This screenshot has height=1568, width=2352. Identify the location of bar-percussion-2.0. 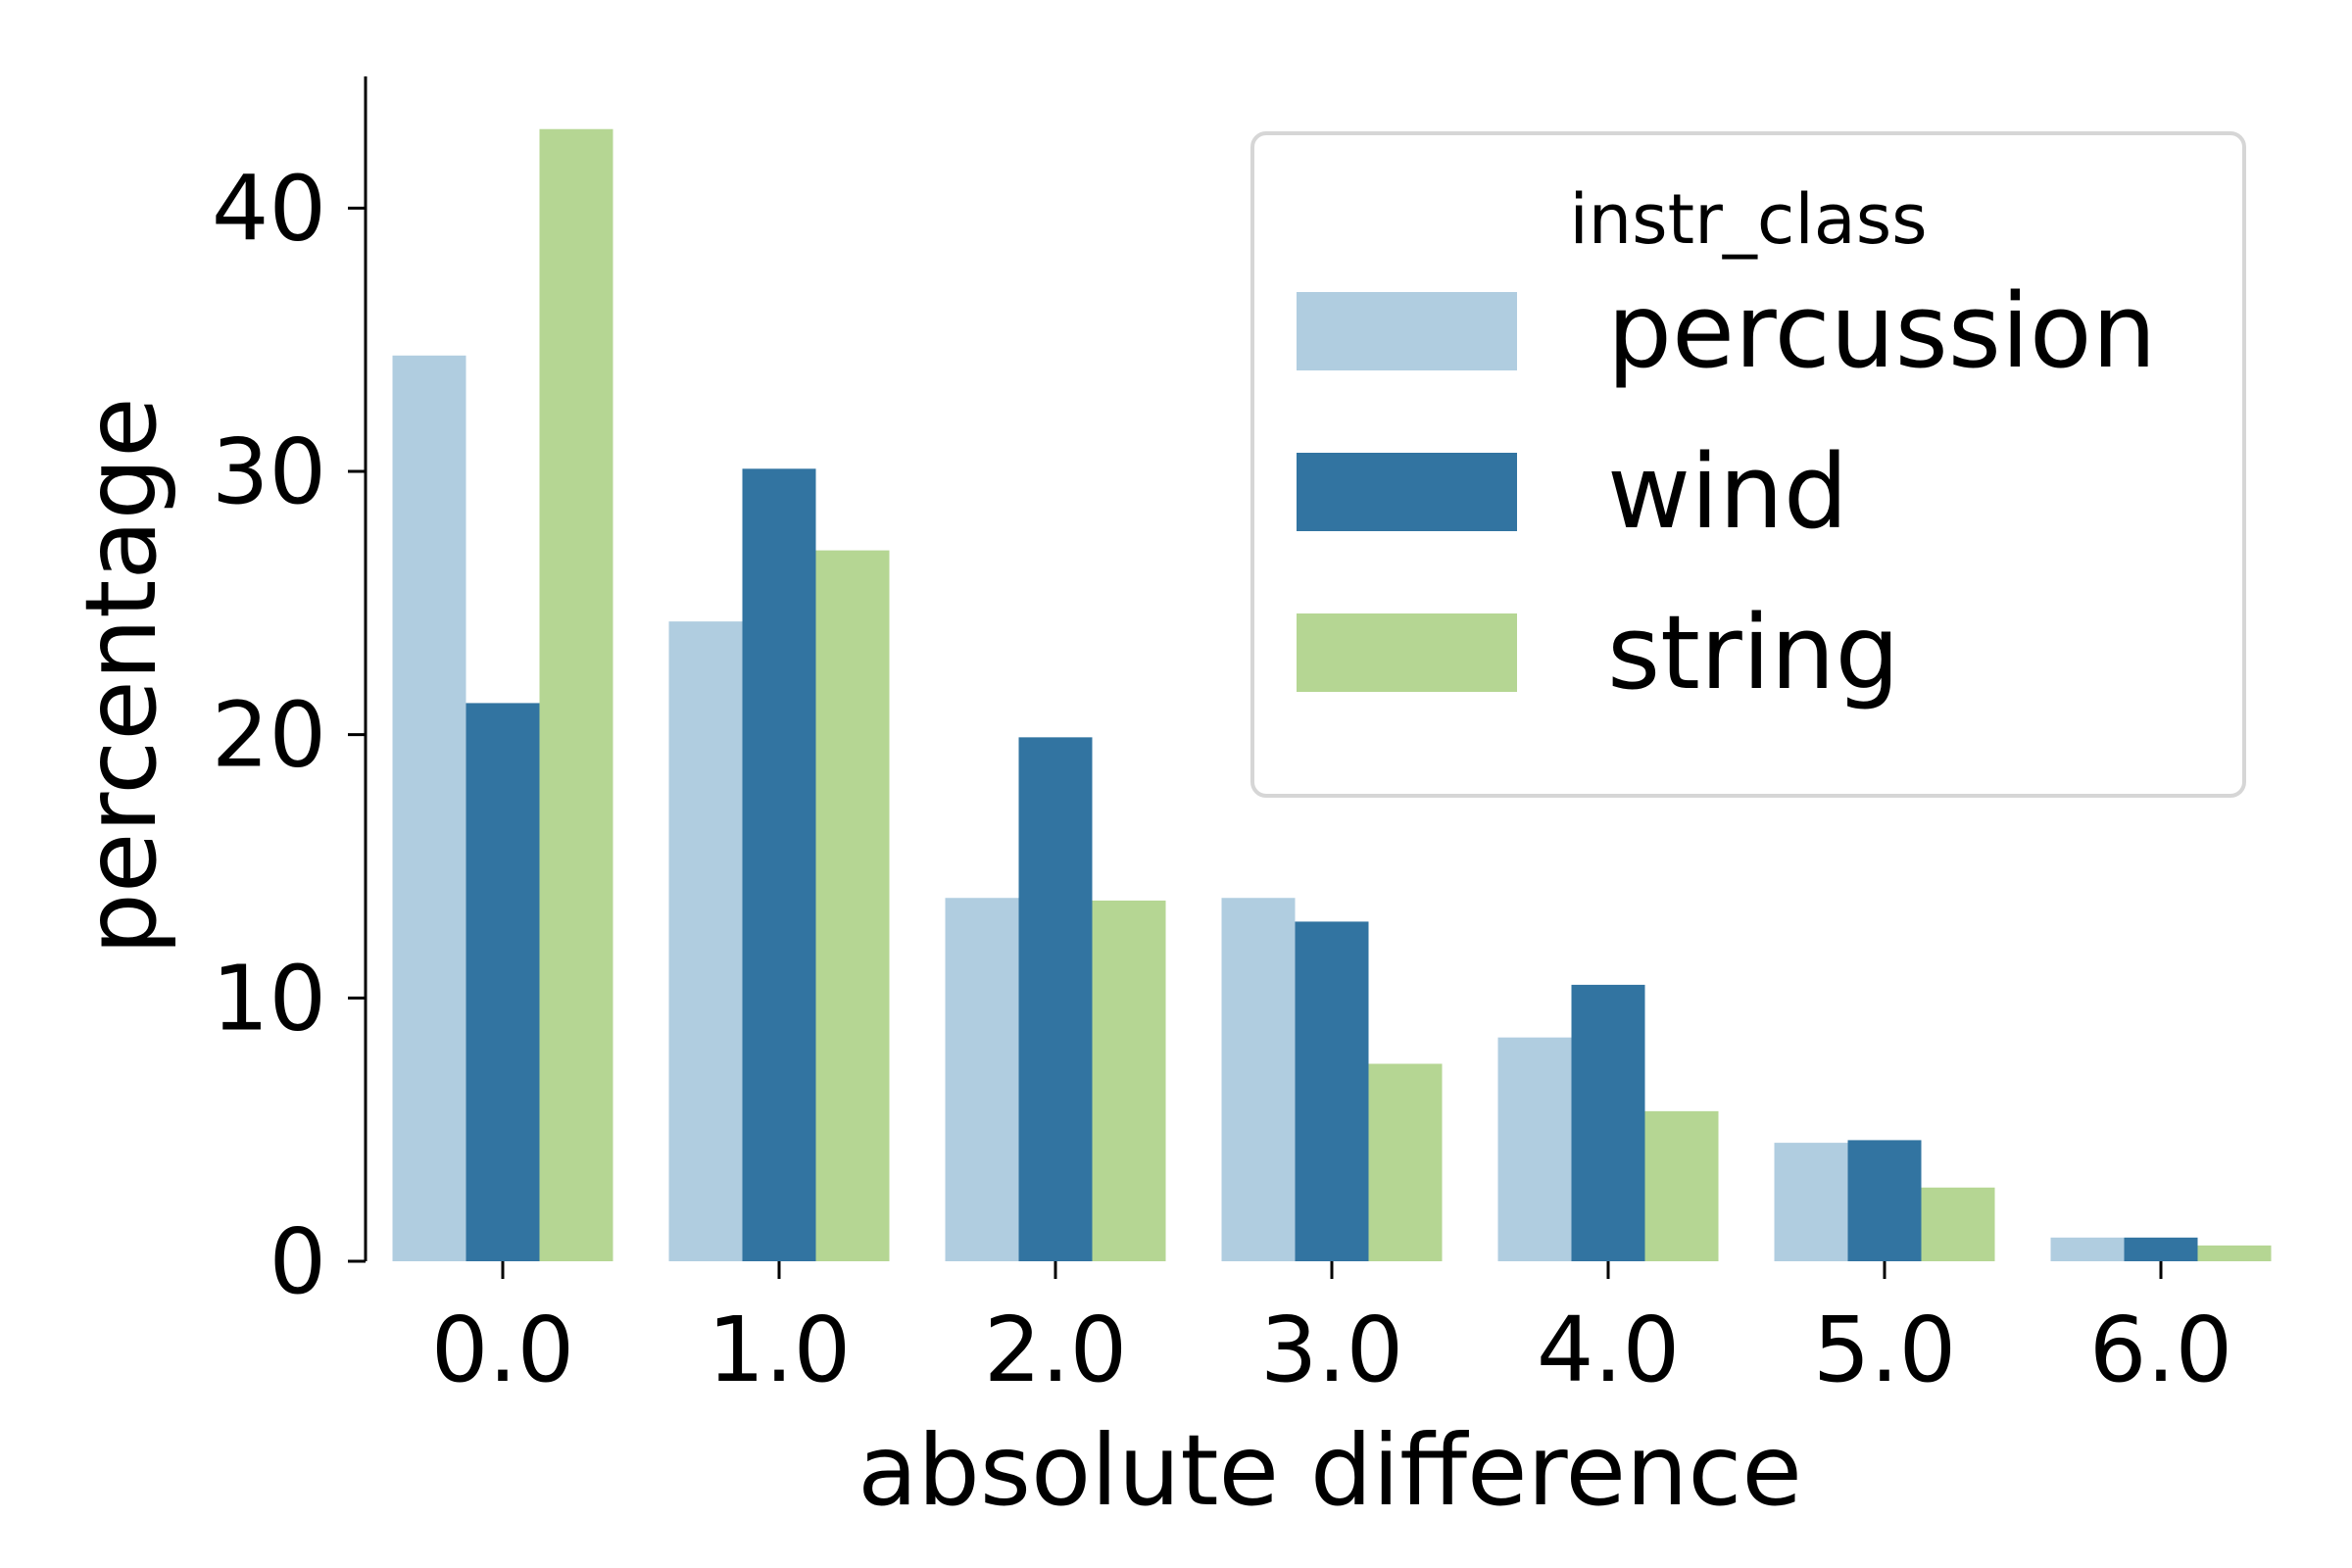
(982, 1079).